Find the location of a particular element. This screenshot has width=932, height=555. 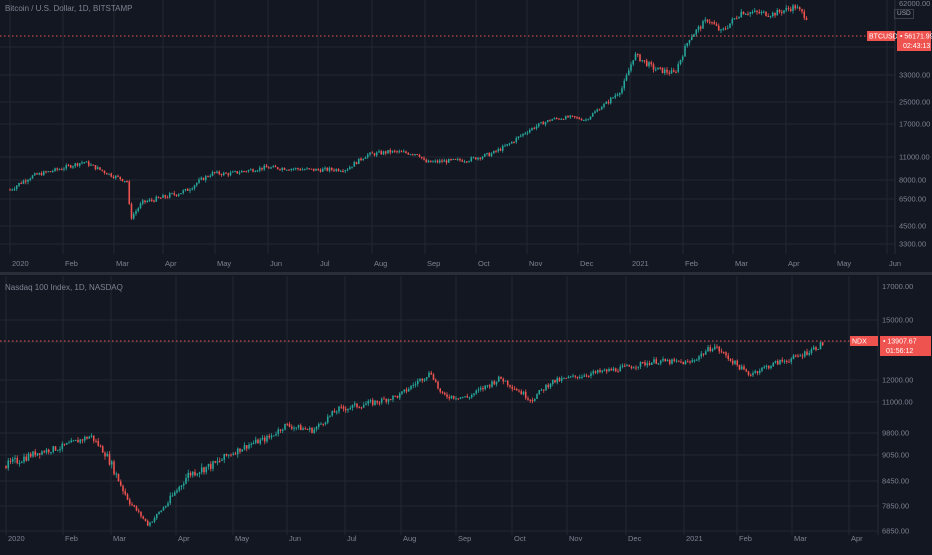

x-tick-label: Oct is located at coordinates (520, 538).